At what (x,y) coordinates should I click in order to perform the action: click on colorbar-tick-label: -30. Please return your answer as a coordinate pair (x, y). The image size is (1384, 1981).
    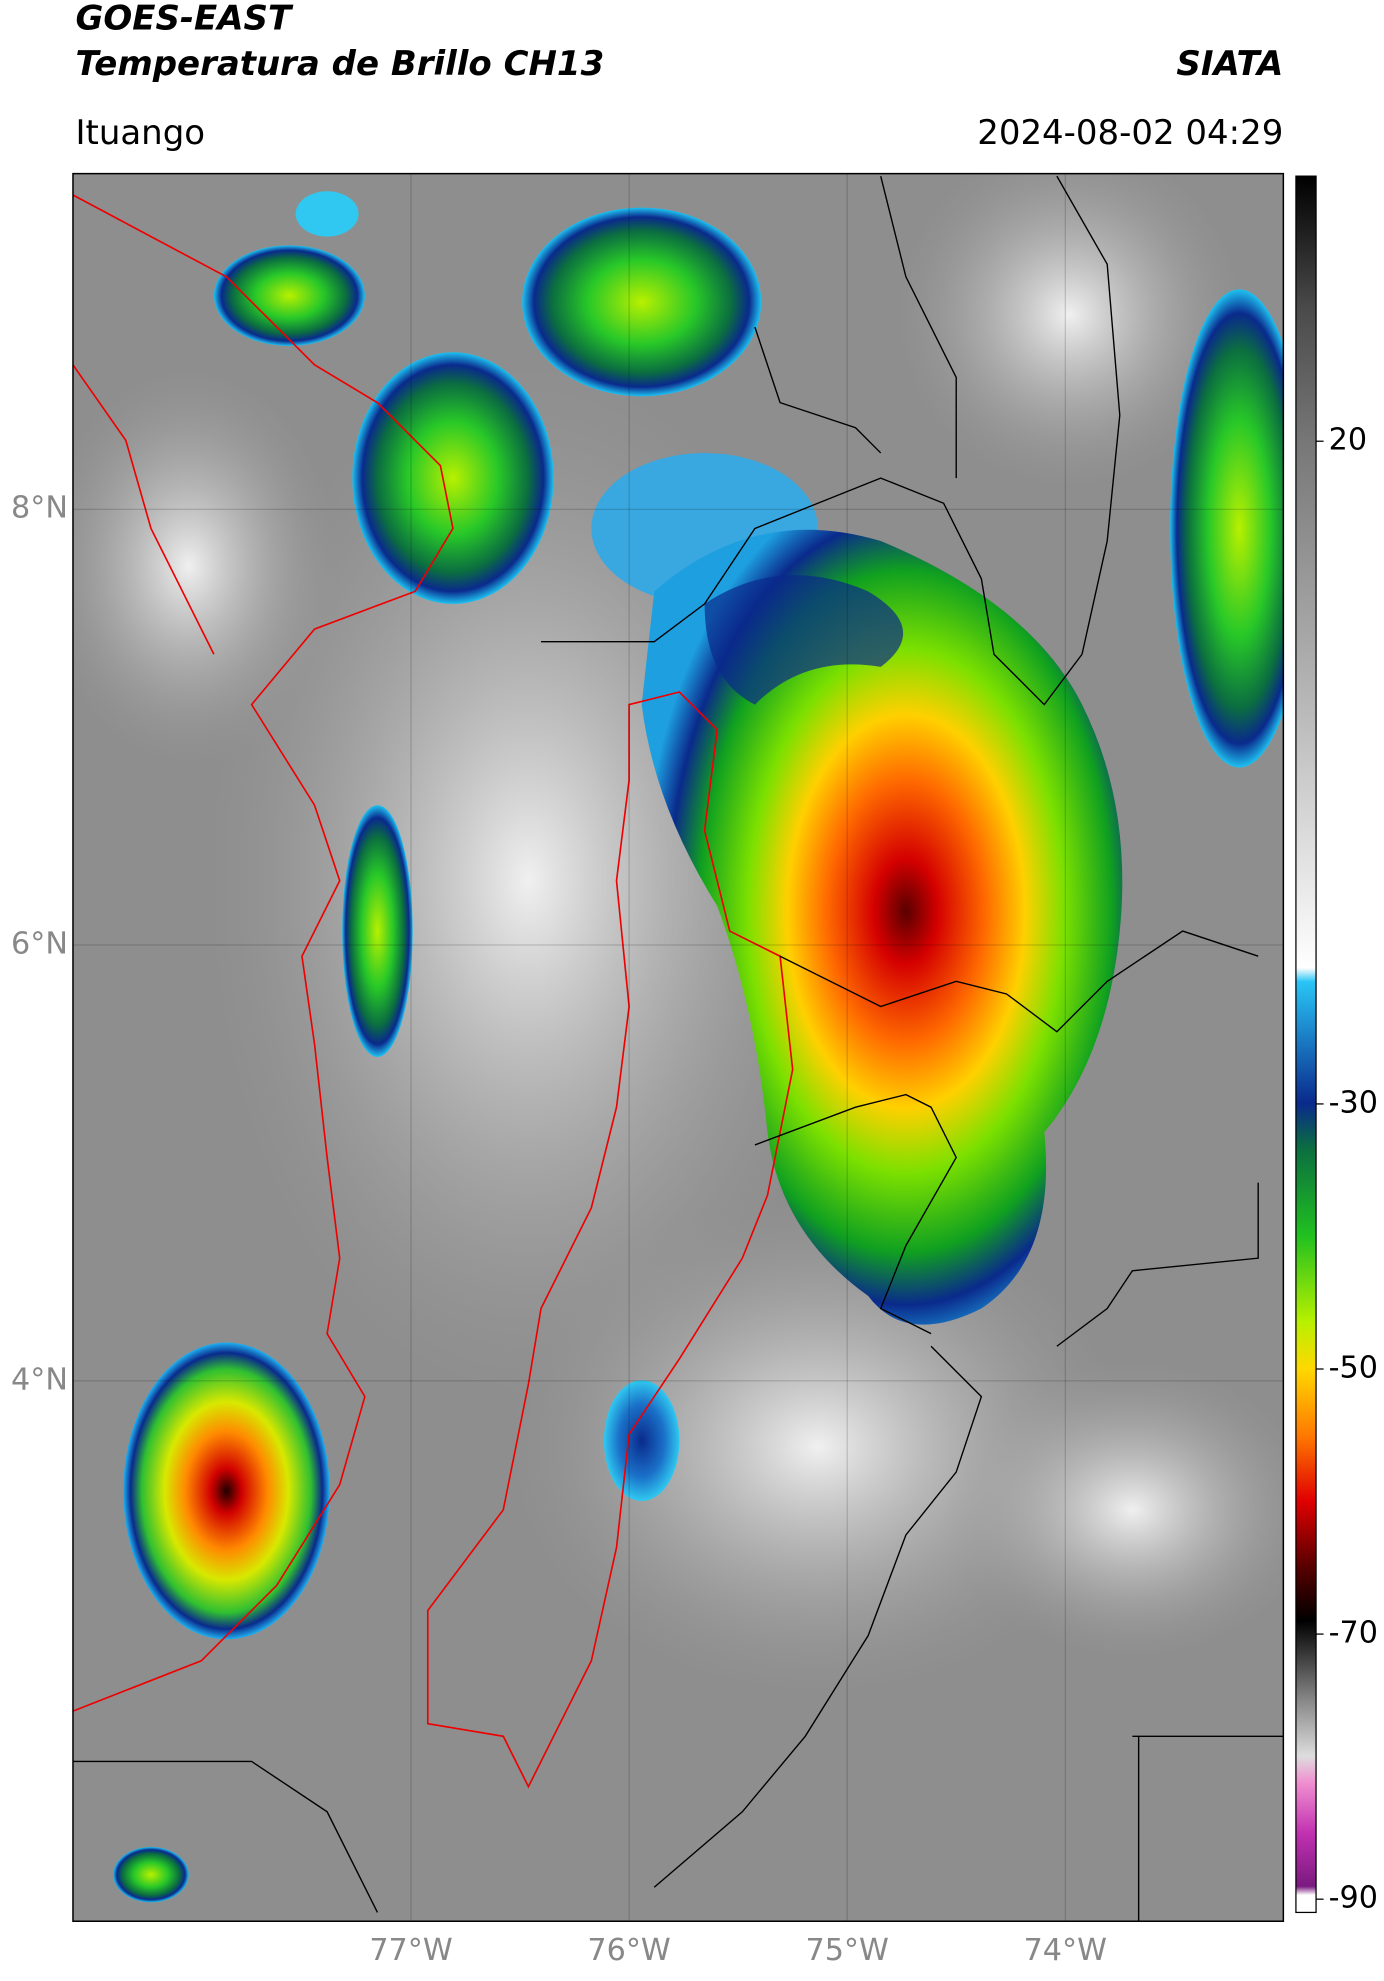
    Looking at the image, I should click on (1353, 1102).